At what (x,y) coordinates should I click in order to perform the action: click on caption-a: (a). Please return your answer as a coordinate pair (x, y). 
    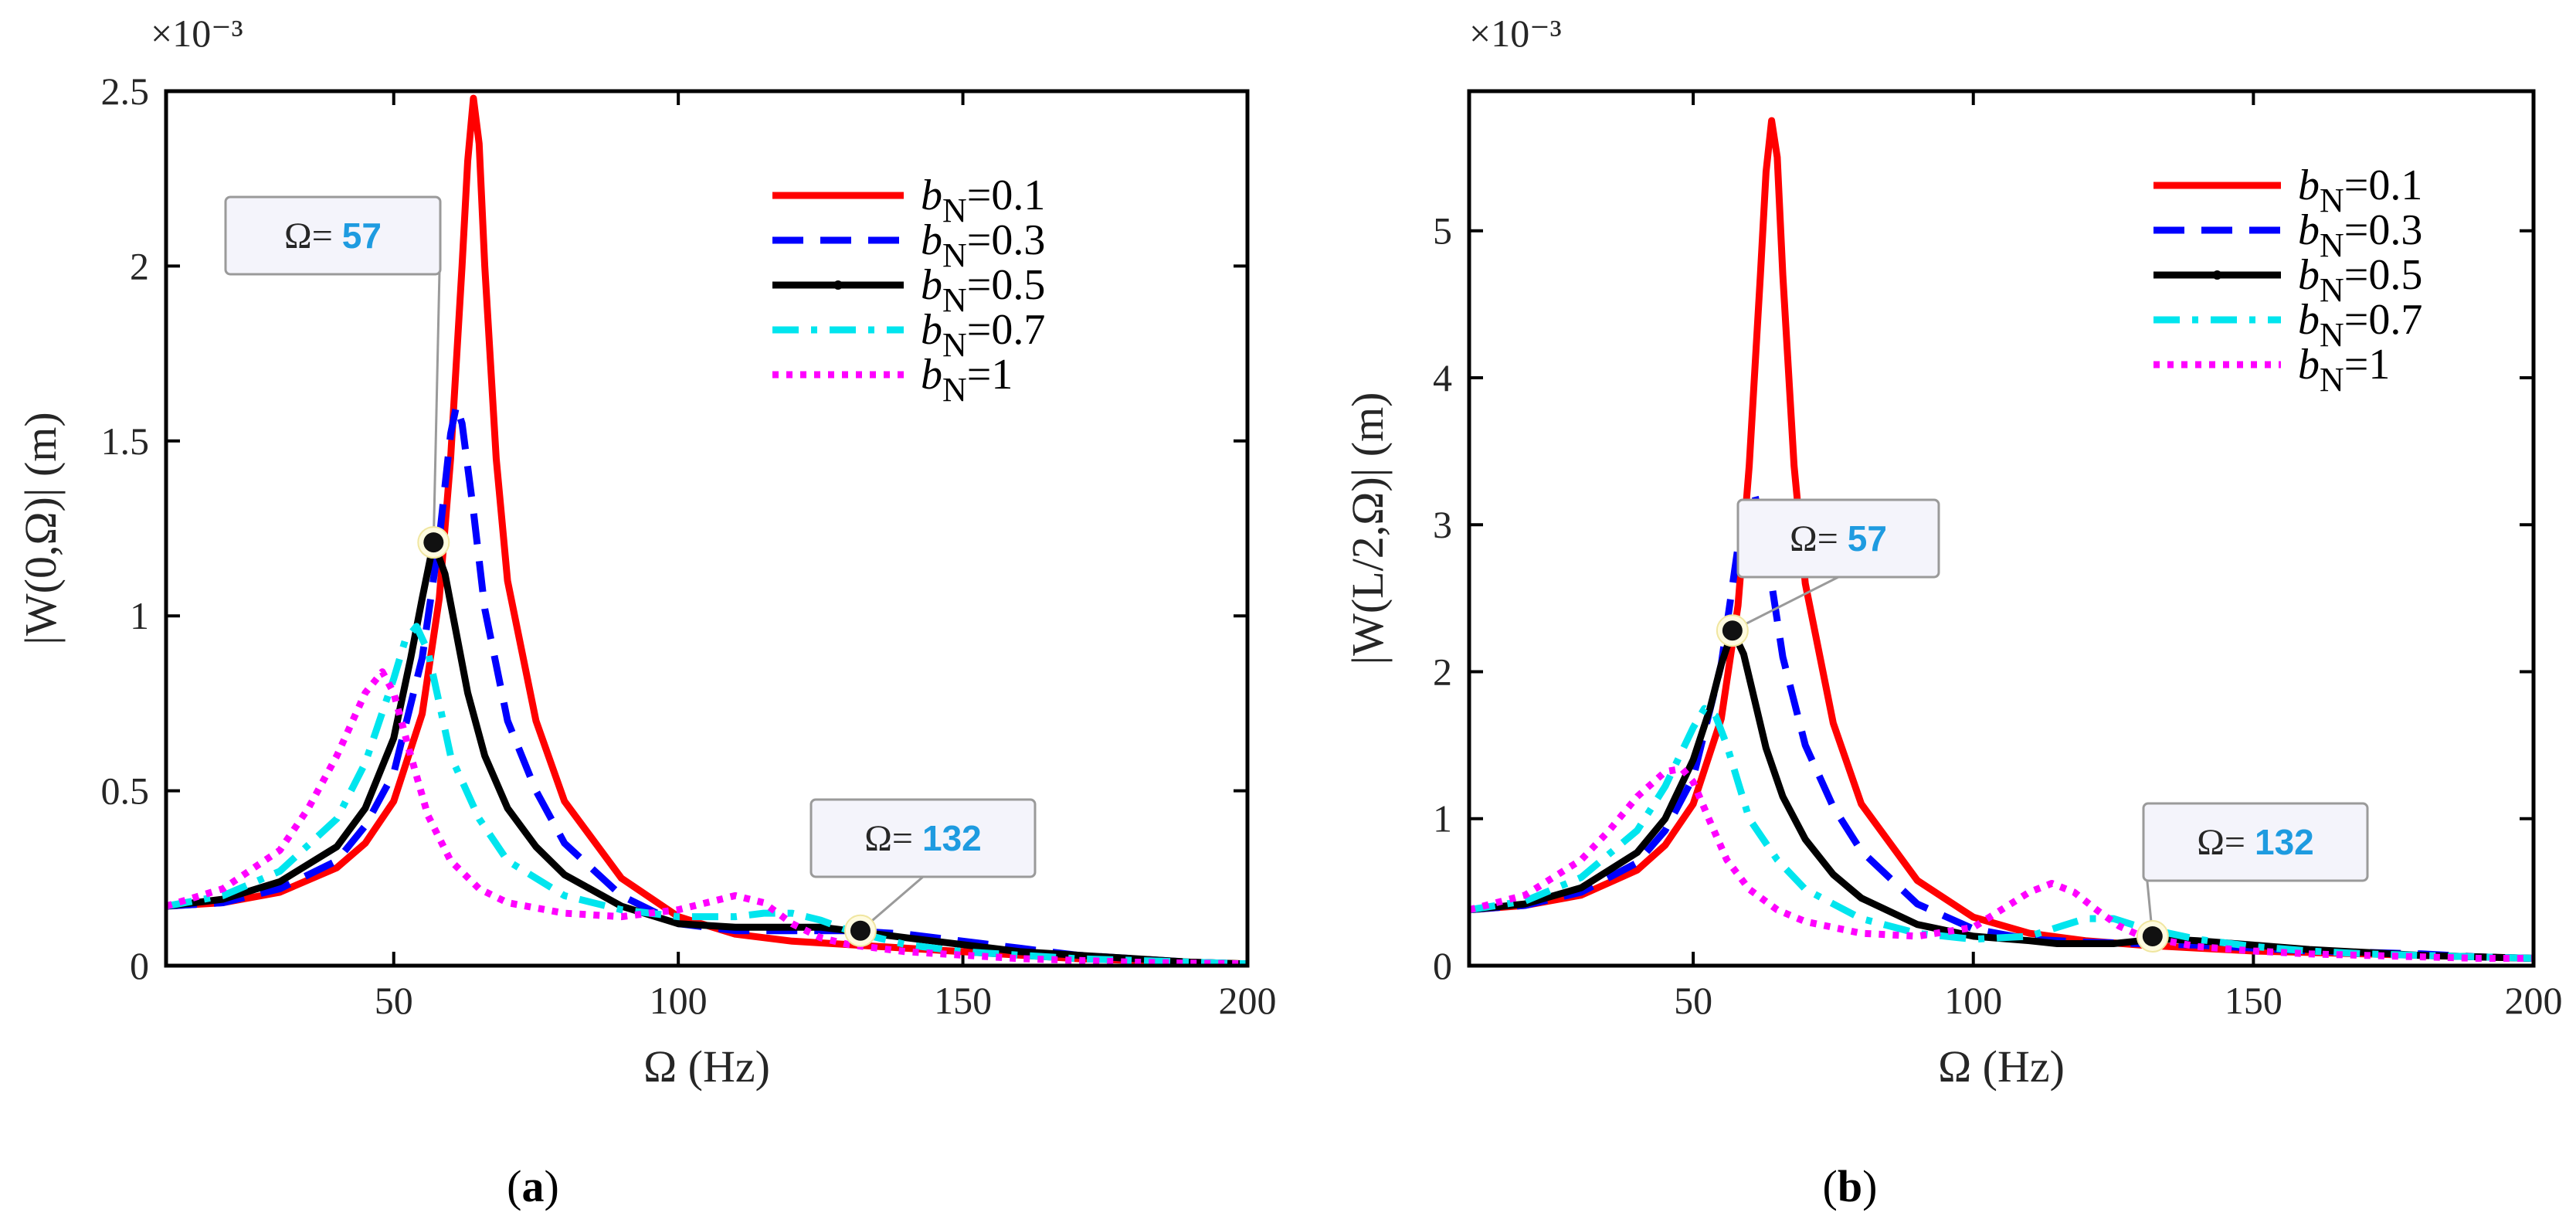
    Looking at the image, I should click on (533, 1186).